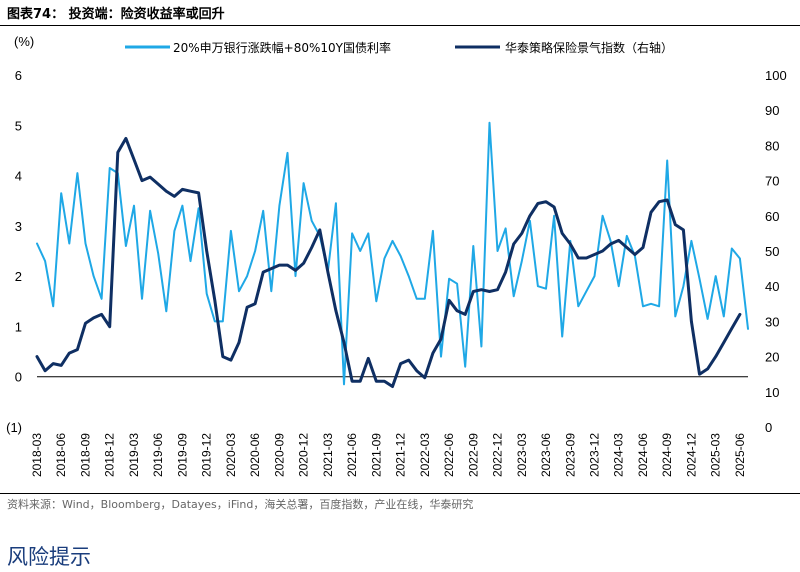 The width and height of the screenshot is (800, 572). What do you see at coordinates (772, 321) in the screenshot?
I see `right-tick-label: 30` at bounding box center [772, 321].